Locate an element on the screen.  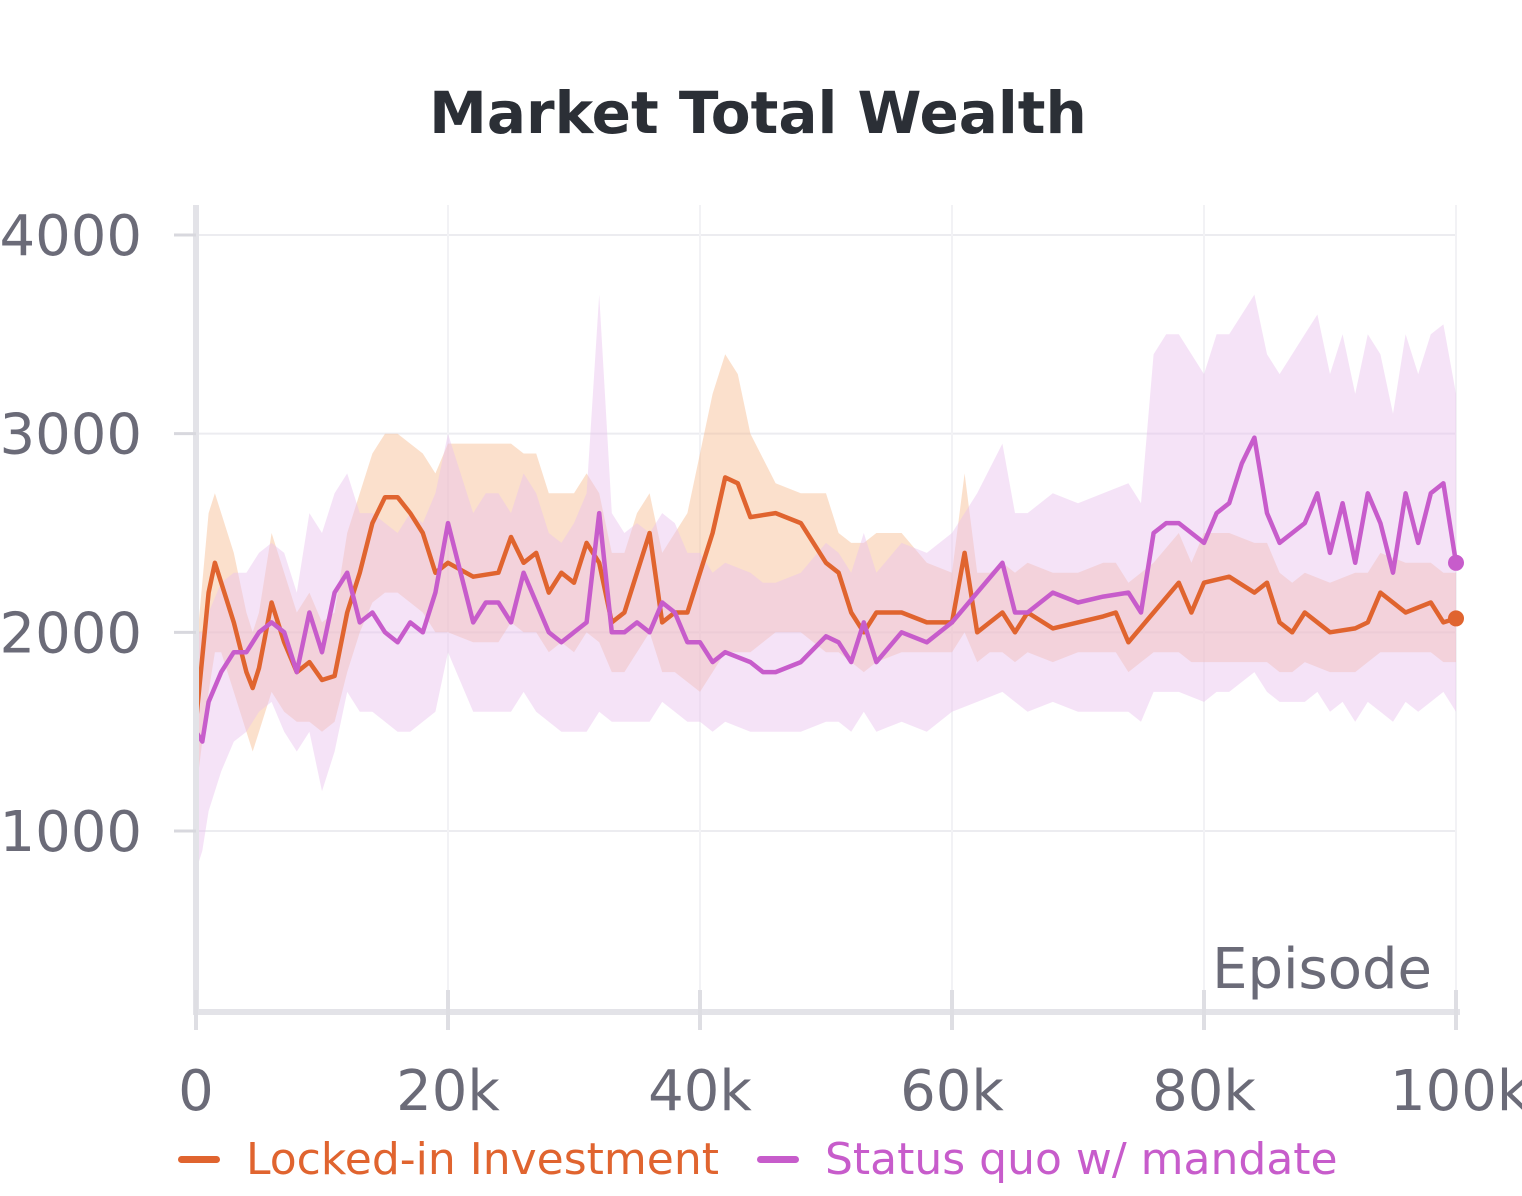
y-tick-label: 3000 is located at coordinates (71, 435).